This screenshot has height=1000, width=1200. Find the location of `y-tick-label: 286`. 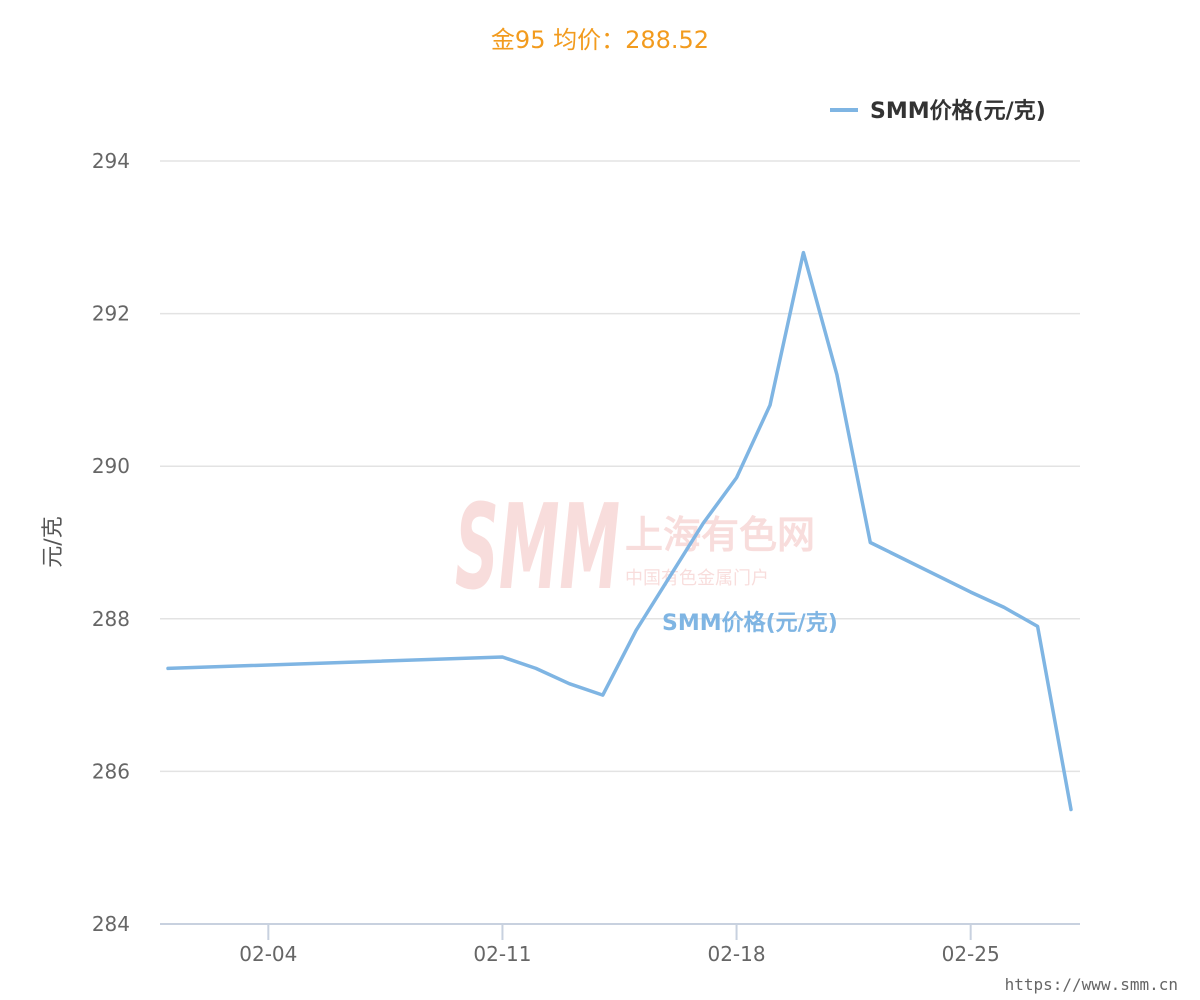

y-tick-label: 286 is located at coordinates (111, 771).